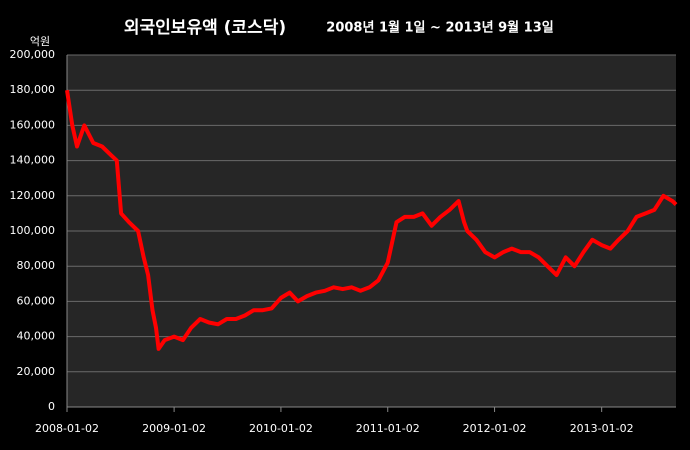 The image size is (690, 450). What do you see at coordinates (33, 195) in the screenshot?
I see `y-tick-label: 120,000` at bounding box center [33, 195].